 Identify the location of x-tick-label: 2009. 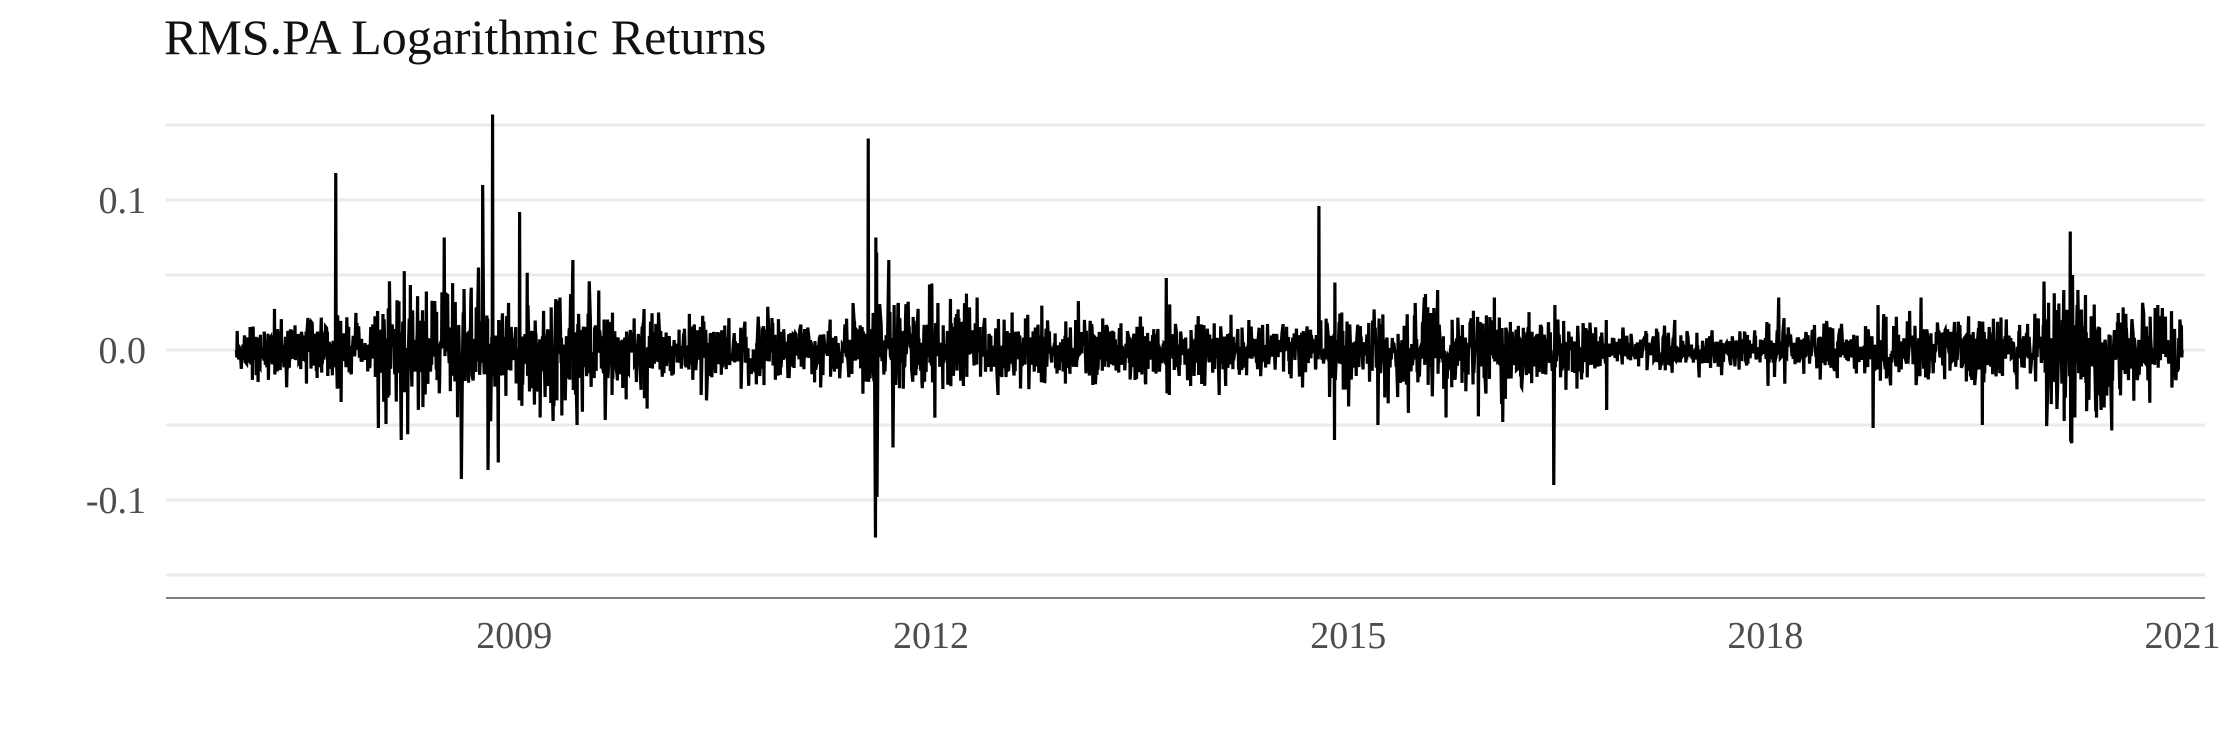
(514, 636).